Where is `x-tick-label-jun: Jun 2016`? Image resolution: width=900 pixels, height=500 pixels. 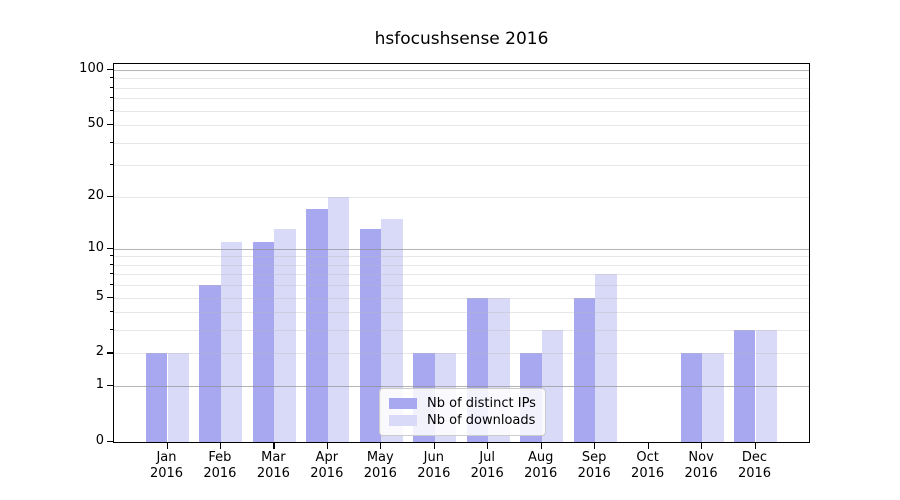 x-tick-label-jun: Jun 2016 is located at coordinates (434, 465).